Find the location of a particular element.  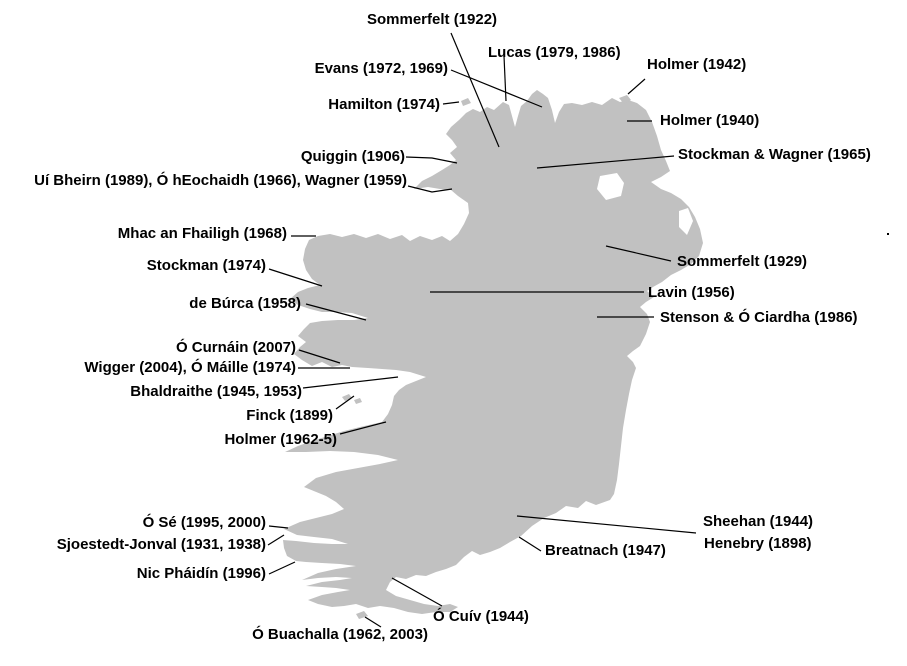

map-label-stenson: Stenson & Ó Ciardha (1986) is located at coordinates (759, 317).